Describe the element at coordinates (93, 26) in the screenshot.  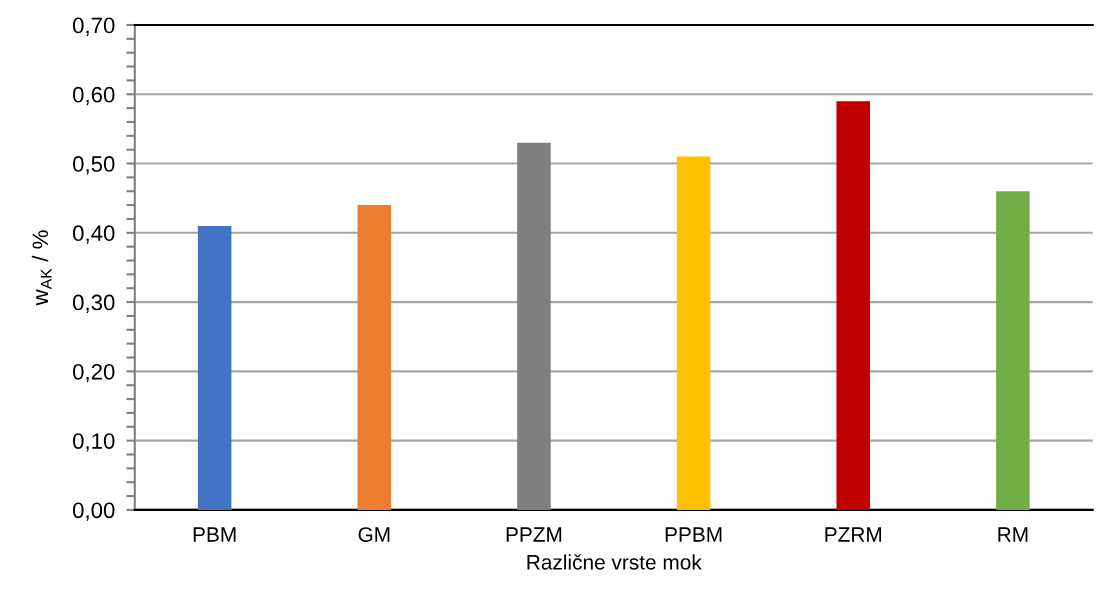
I see `y-tick-label: 0,70` at that location.